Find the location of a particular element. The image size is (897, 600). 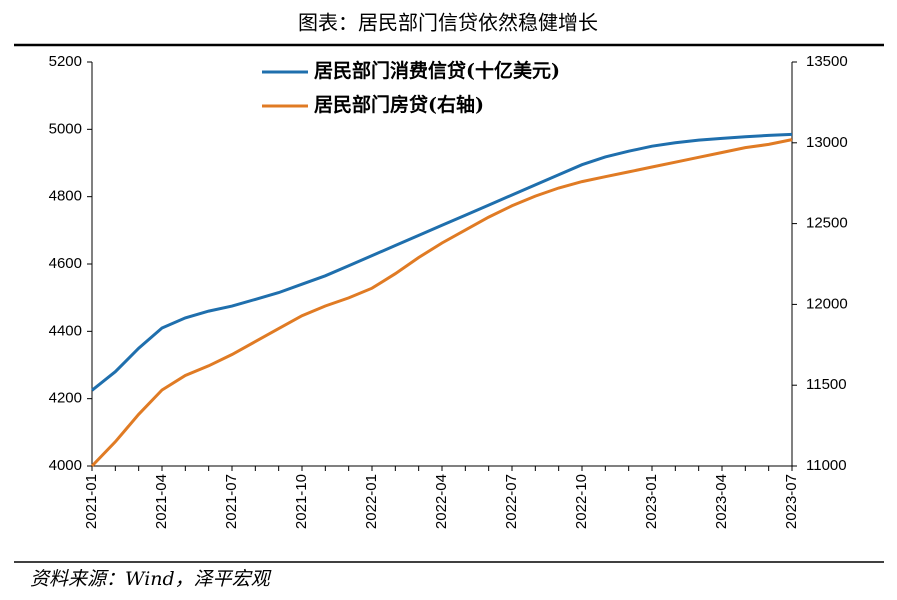

x-tick-label: 2022-01 is located at coordinates (371, 501).